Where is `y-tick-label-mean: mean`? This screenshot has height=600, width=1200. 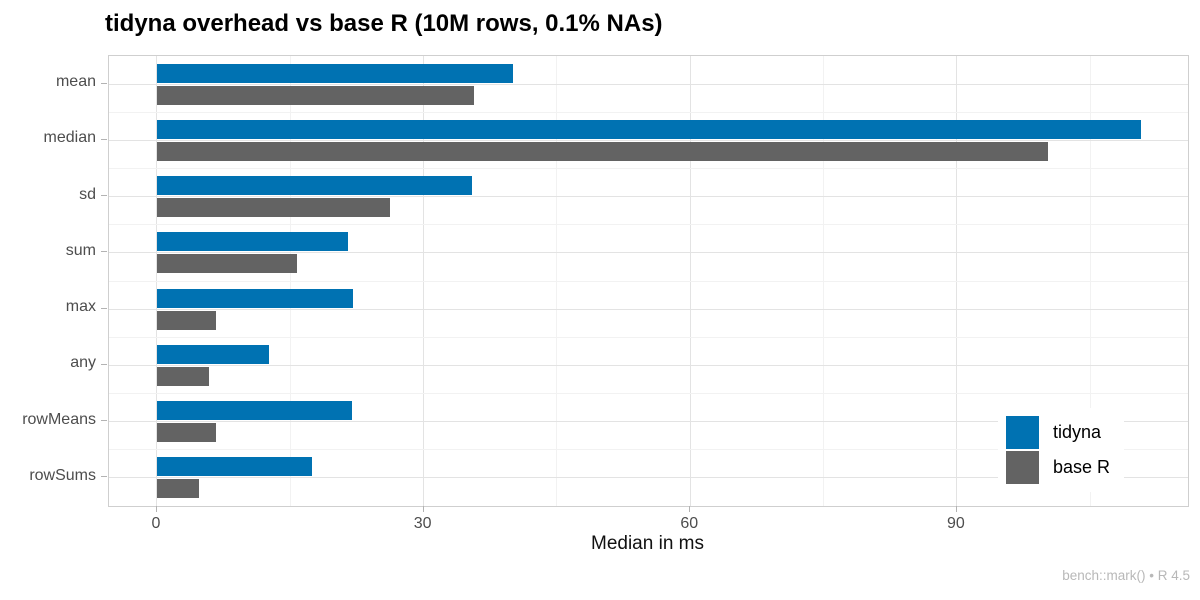
y-tick-label-mean: mean is located at coordinates (75, 82).